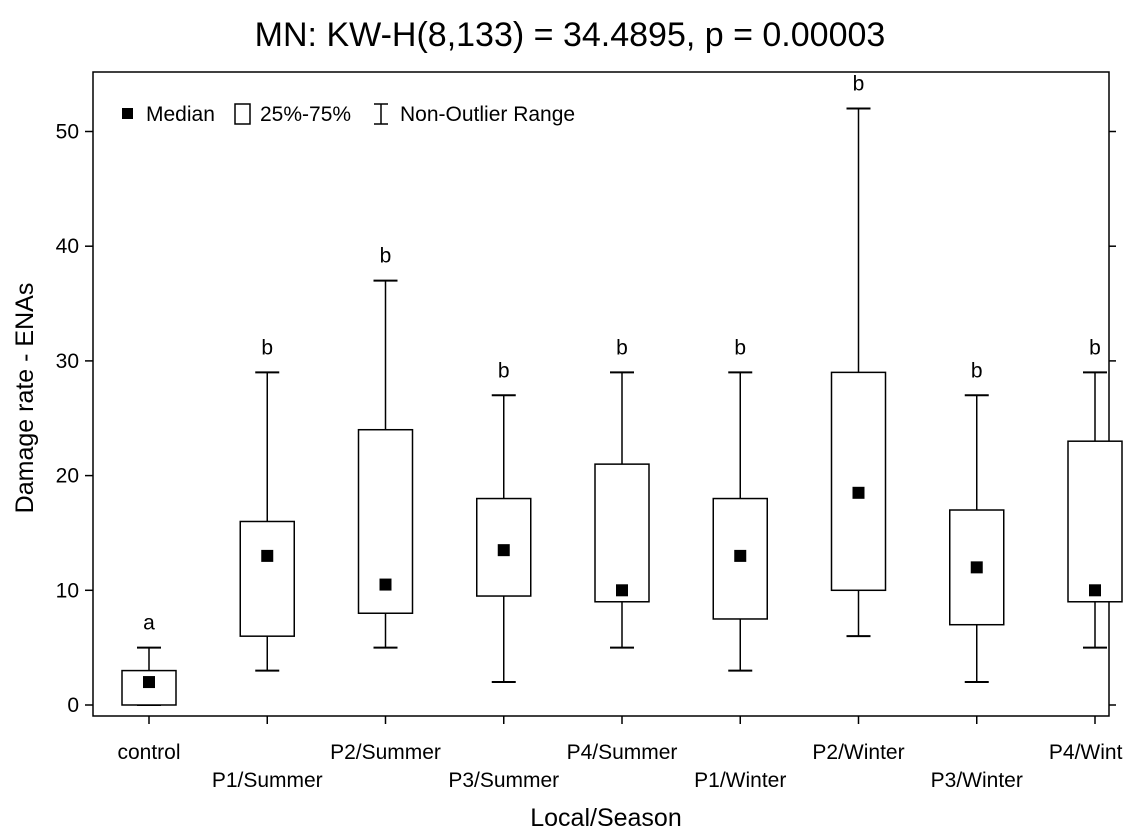 The image size is (1123, 839). What do you see at coordinates (385, 447) in the screenshot?
I see `box-3: b` at bounding box center [385, 447].